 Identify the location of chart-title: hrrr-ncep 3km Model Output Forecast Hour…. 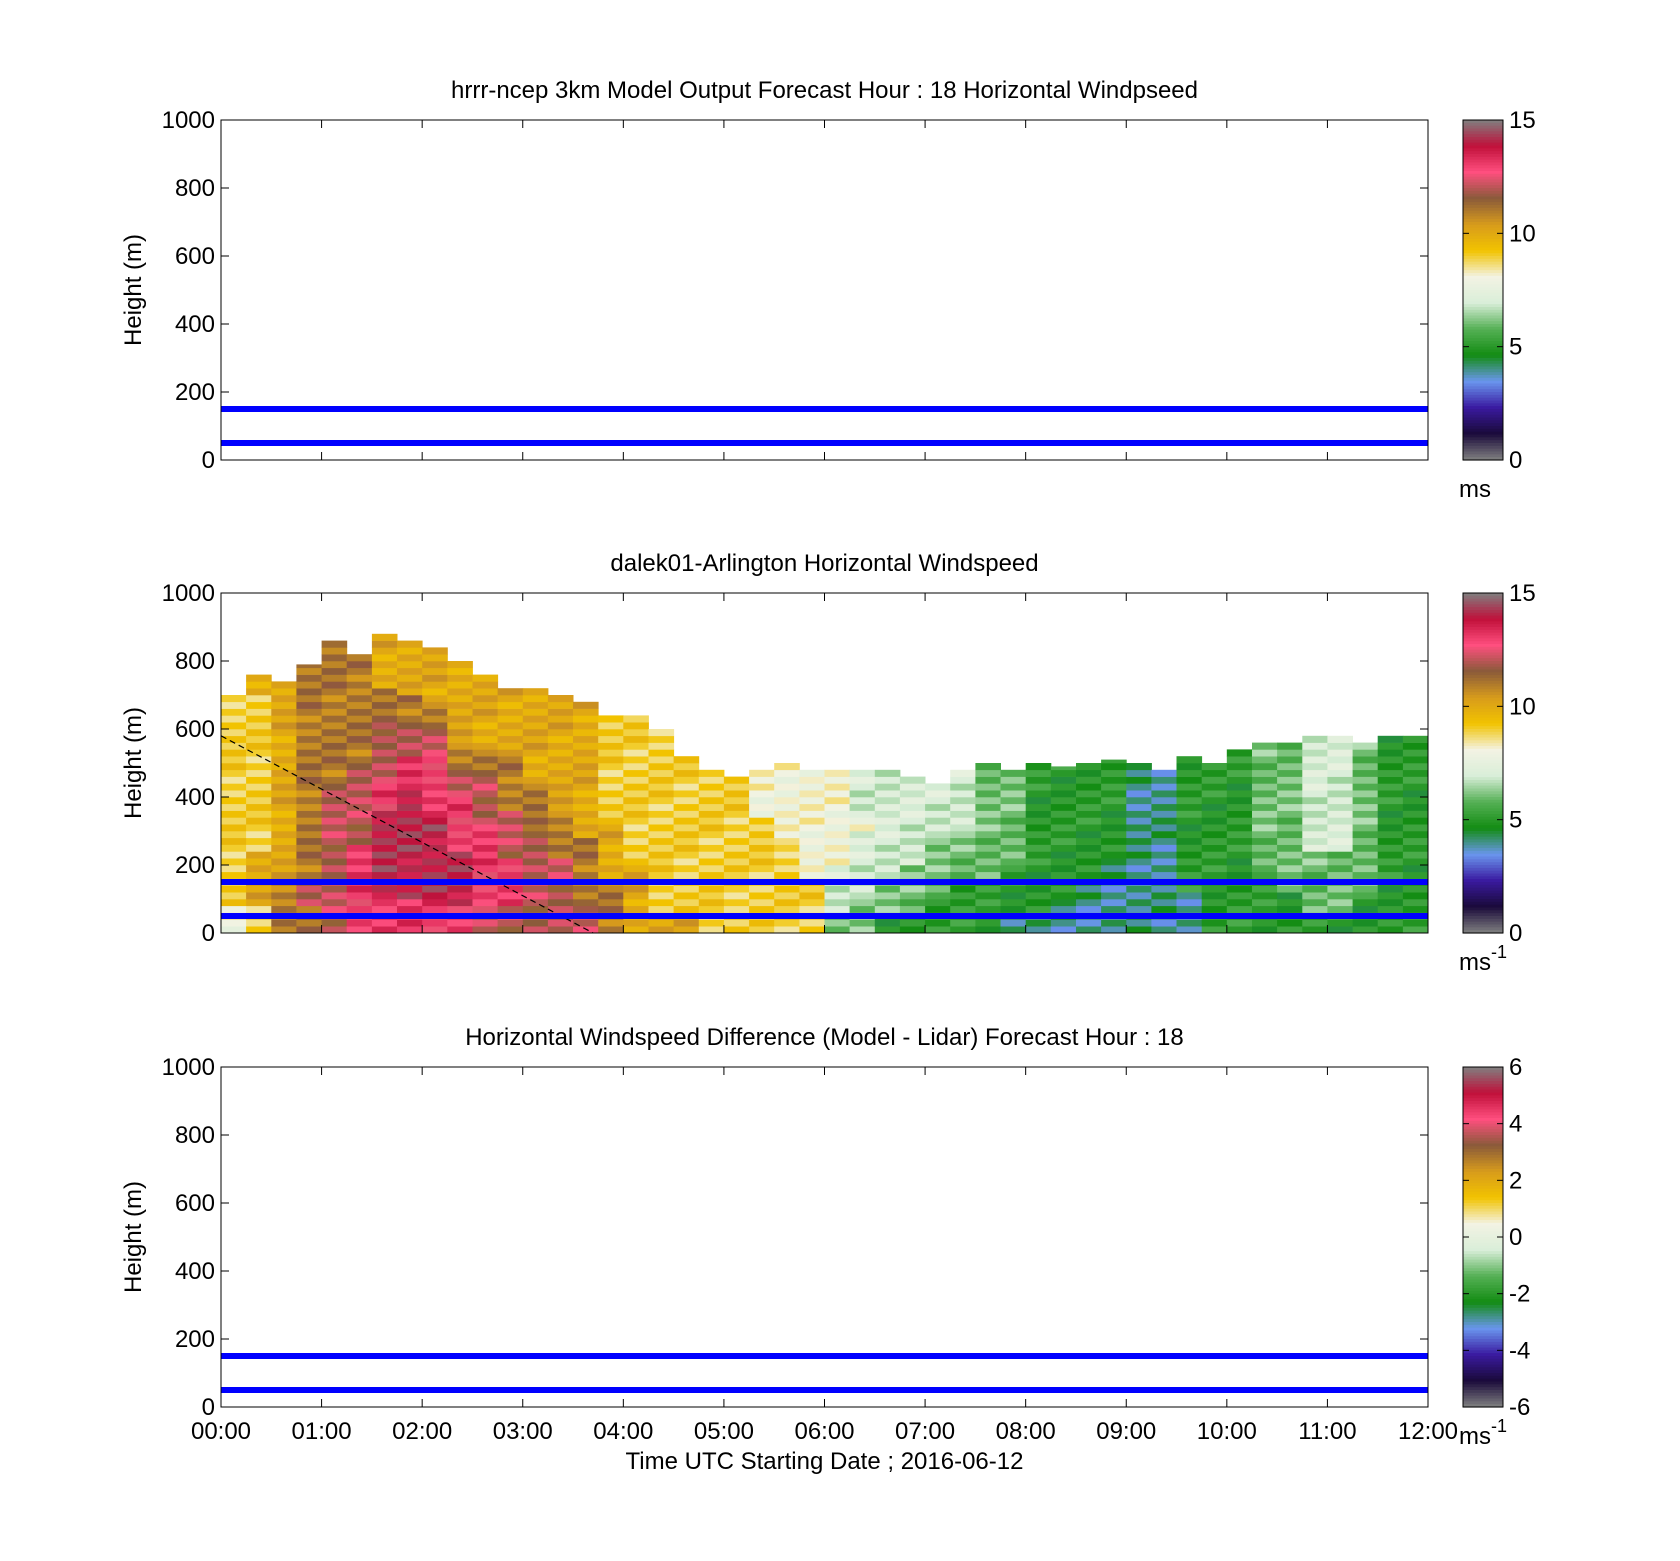
(824, 90).